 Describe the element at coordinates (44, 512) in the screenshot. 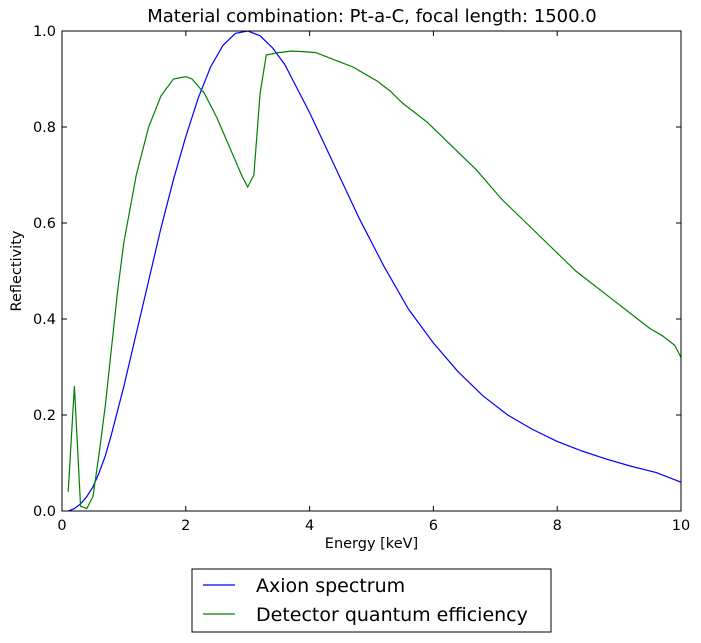

I see `y-tick-label: 0.0` at that location.